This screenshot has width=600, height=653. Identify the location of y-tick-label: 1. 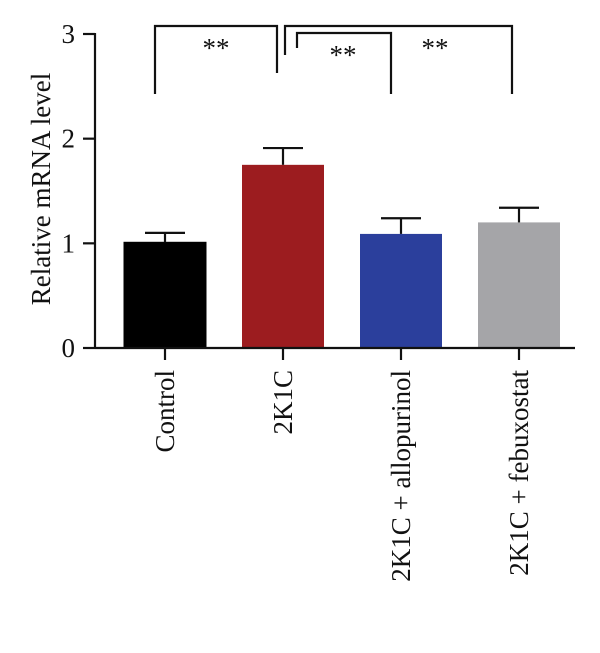
(69, 243).